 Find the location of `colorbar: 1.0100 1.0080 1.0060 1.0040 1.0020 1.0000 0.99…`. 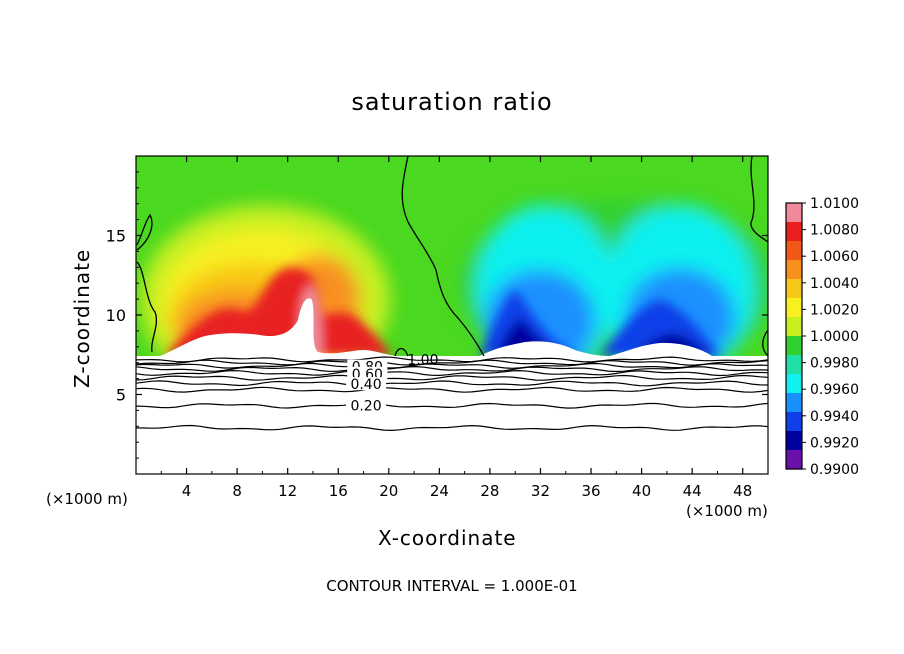

colorbar: 1.0100 1.0080 1.0060 1.0040 1.0020 1.0000 0.99… is located at coordinates (822, 337).